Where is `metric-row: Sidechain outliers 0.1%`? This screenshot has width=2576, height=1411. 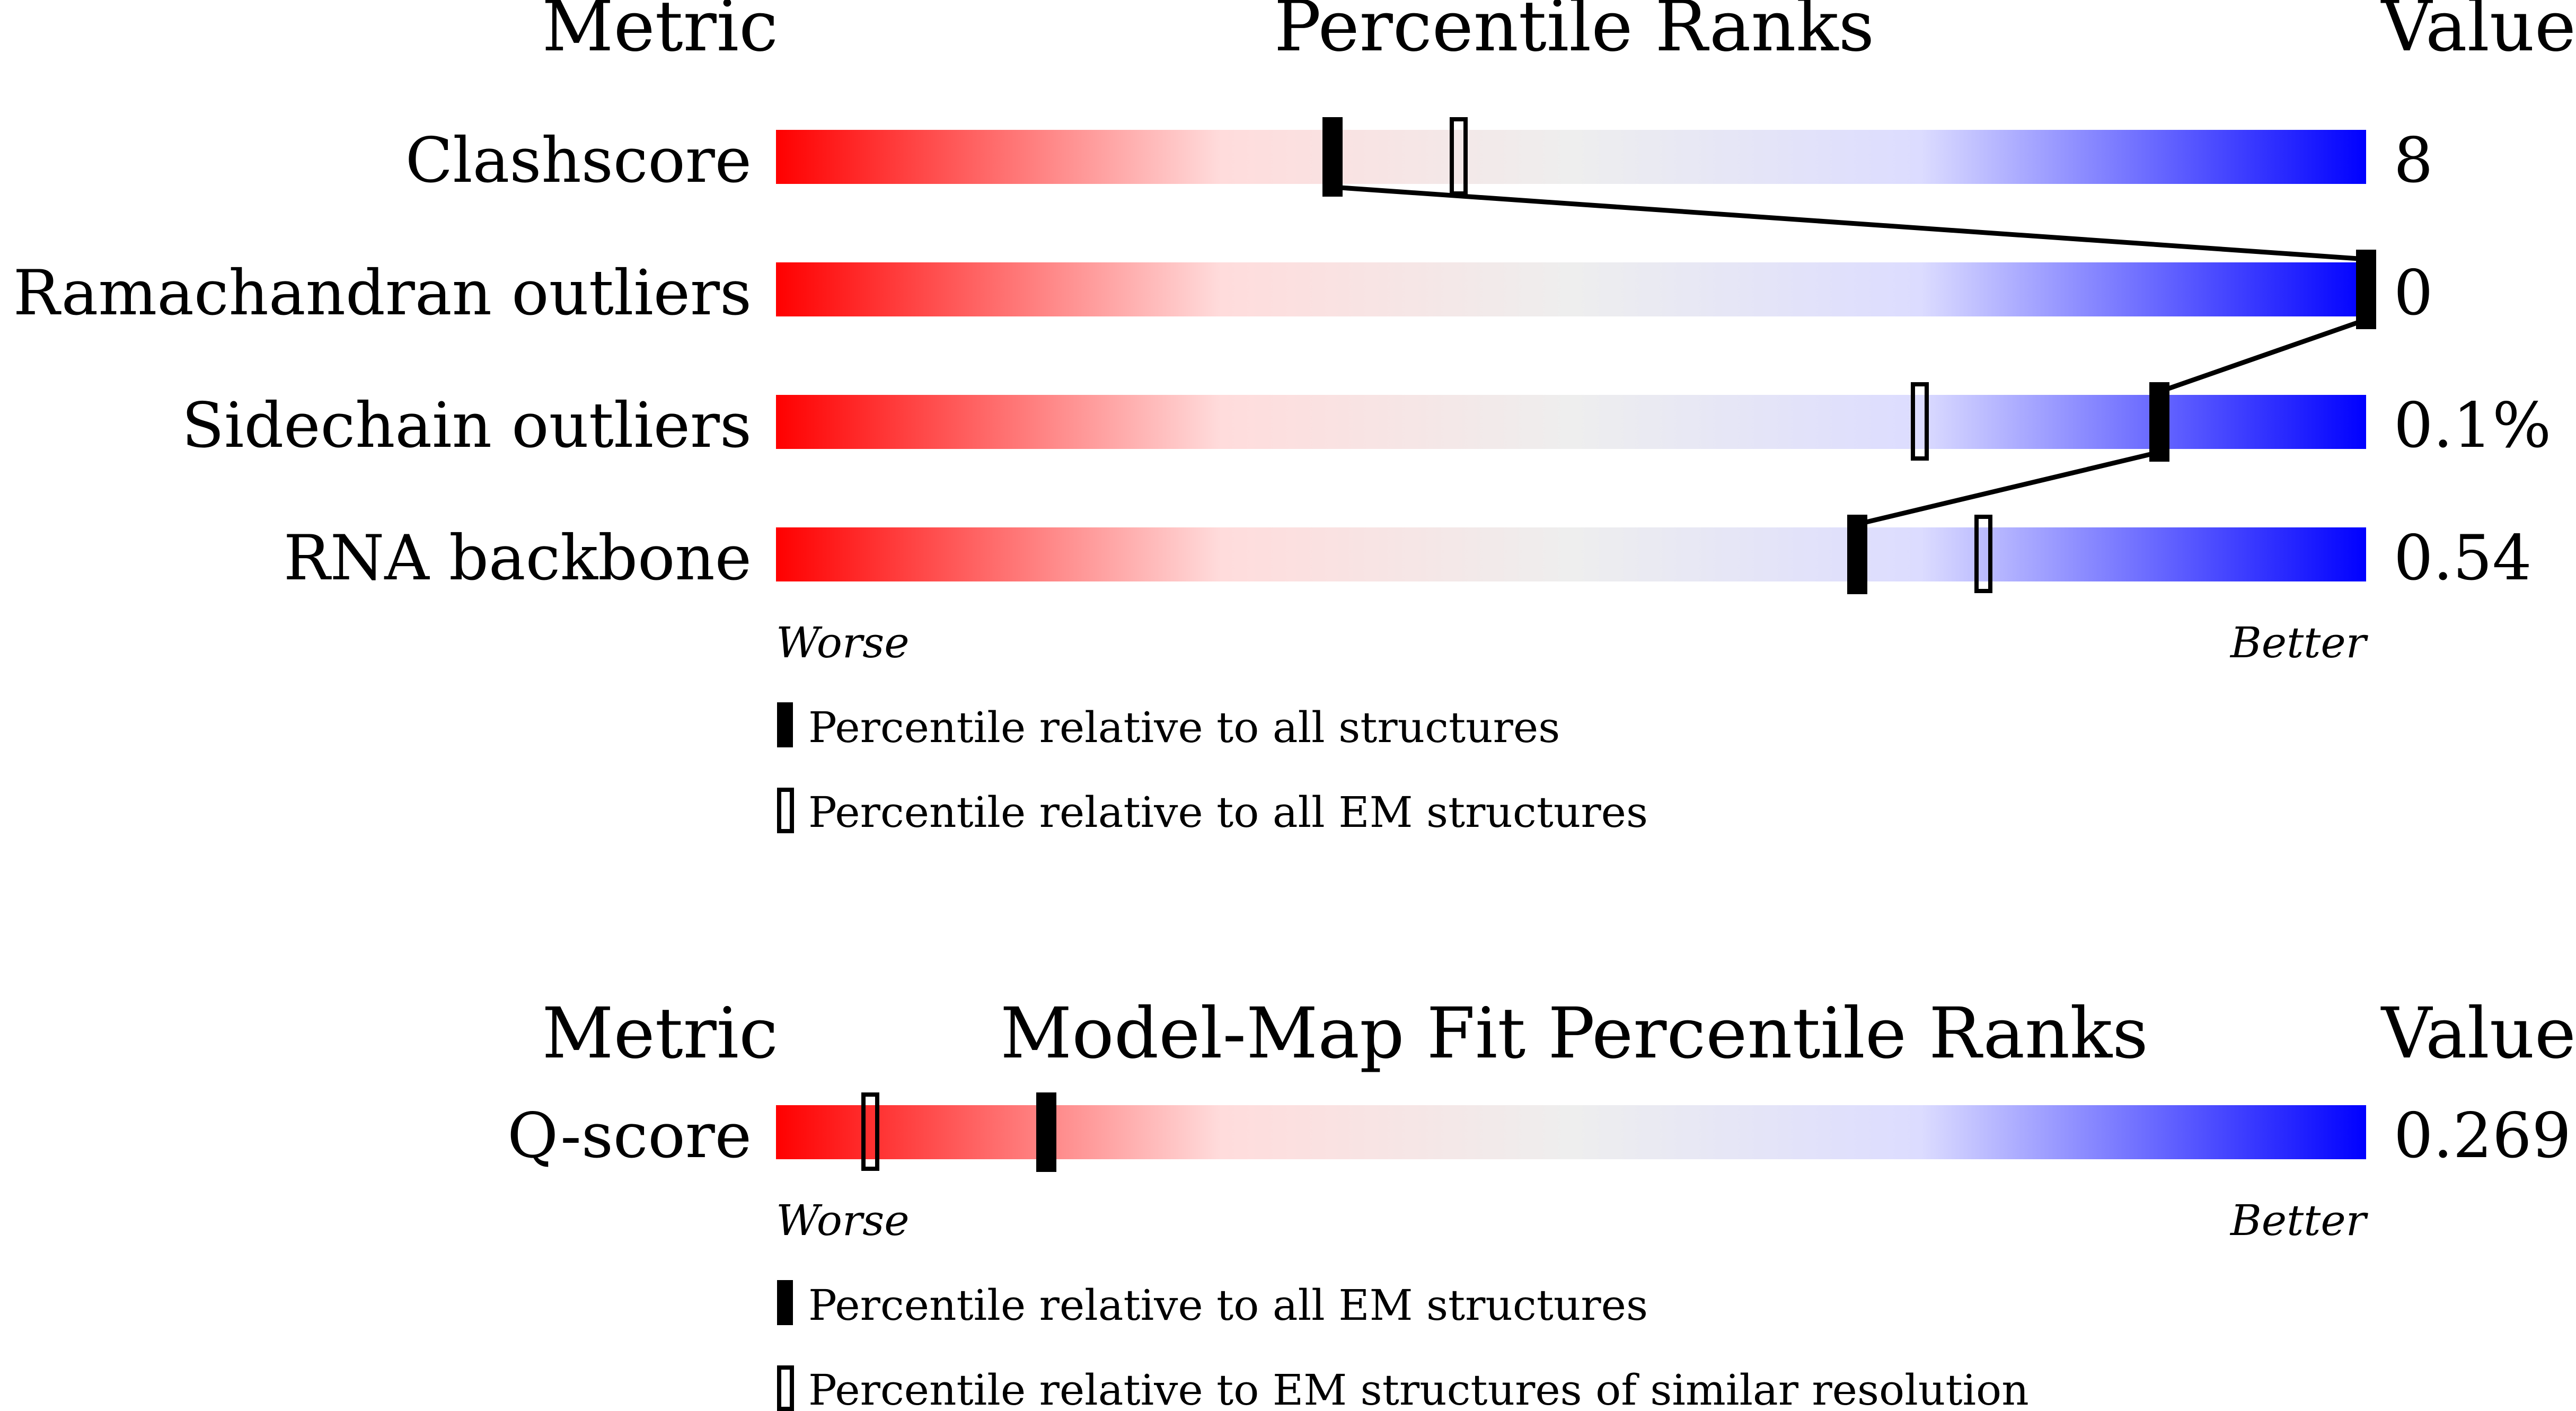 metric-row: Sidechain outliers 0.1% is located at coordinates (1366, 425).